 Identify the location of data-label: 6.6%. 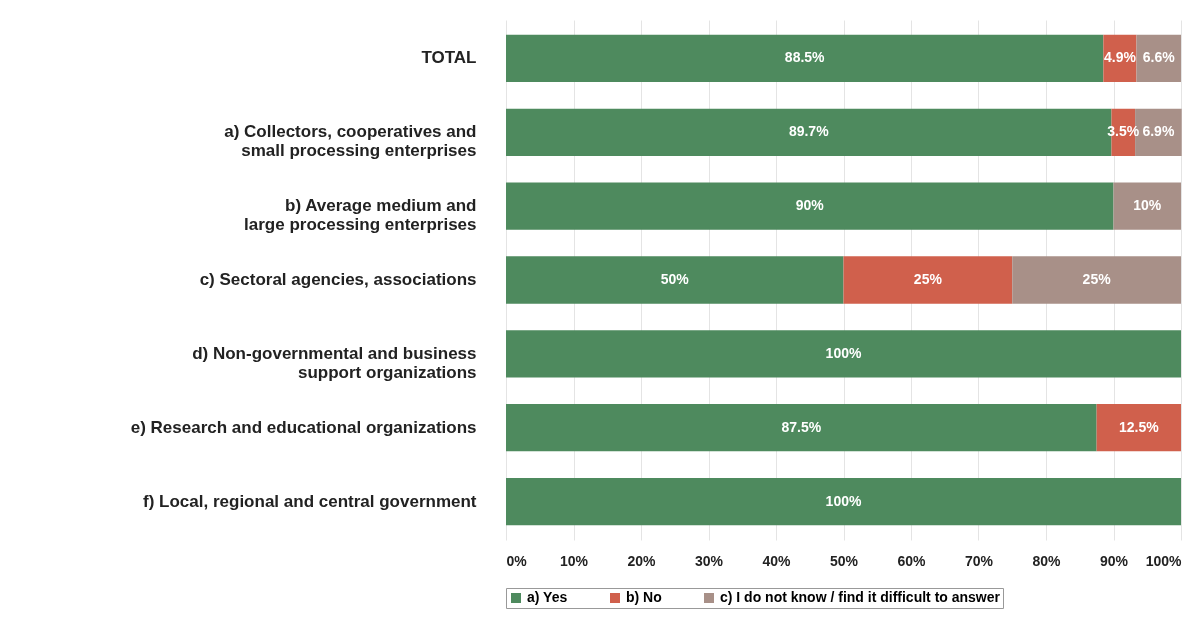
(1159, 57).